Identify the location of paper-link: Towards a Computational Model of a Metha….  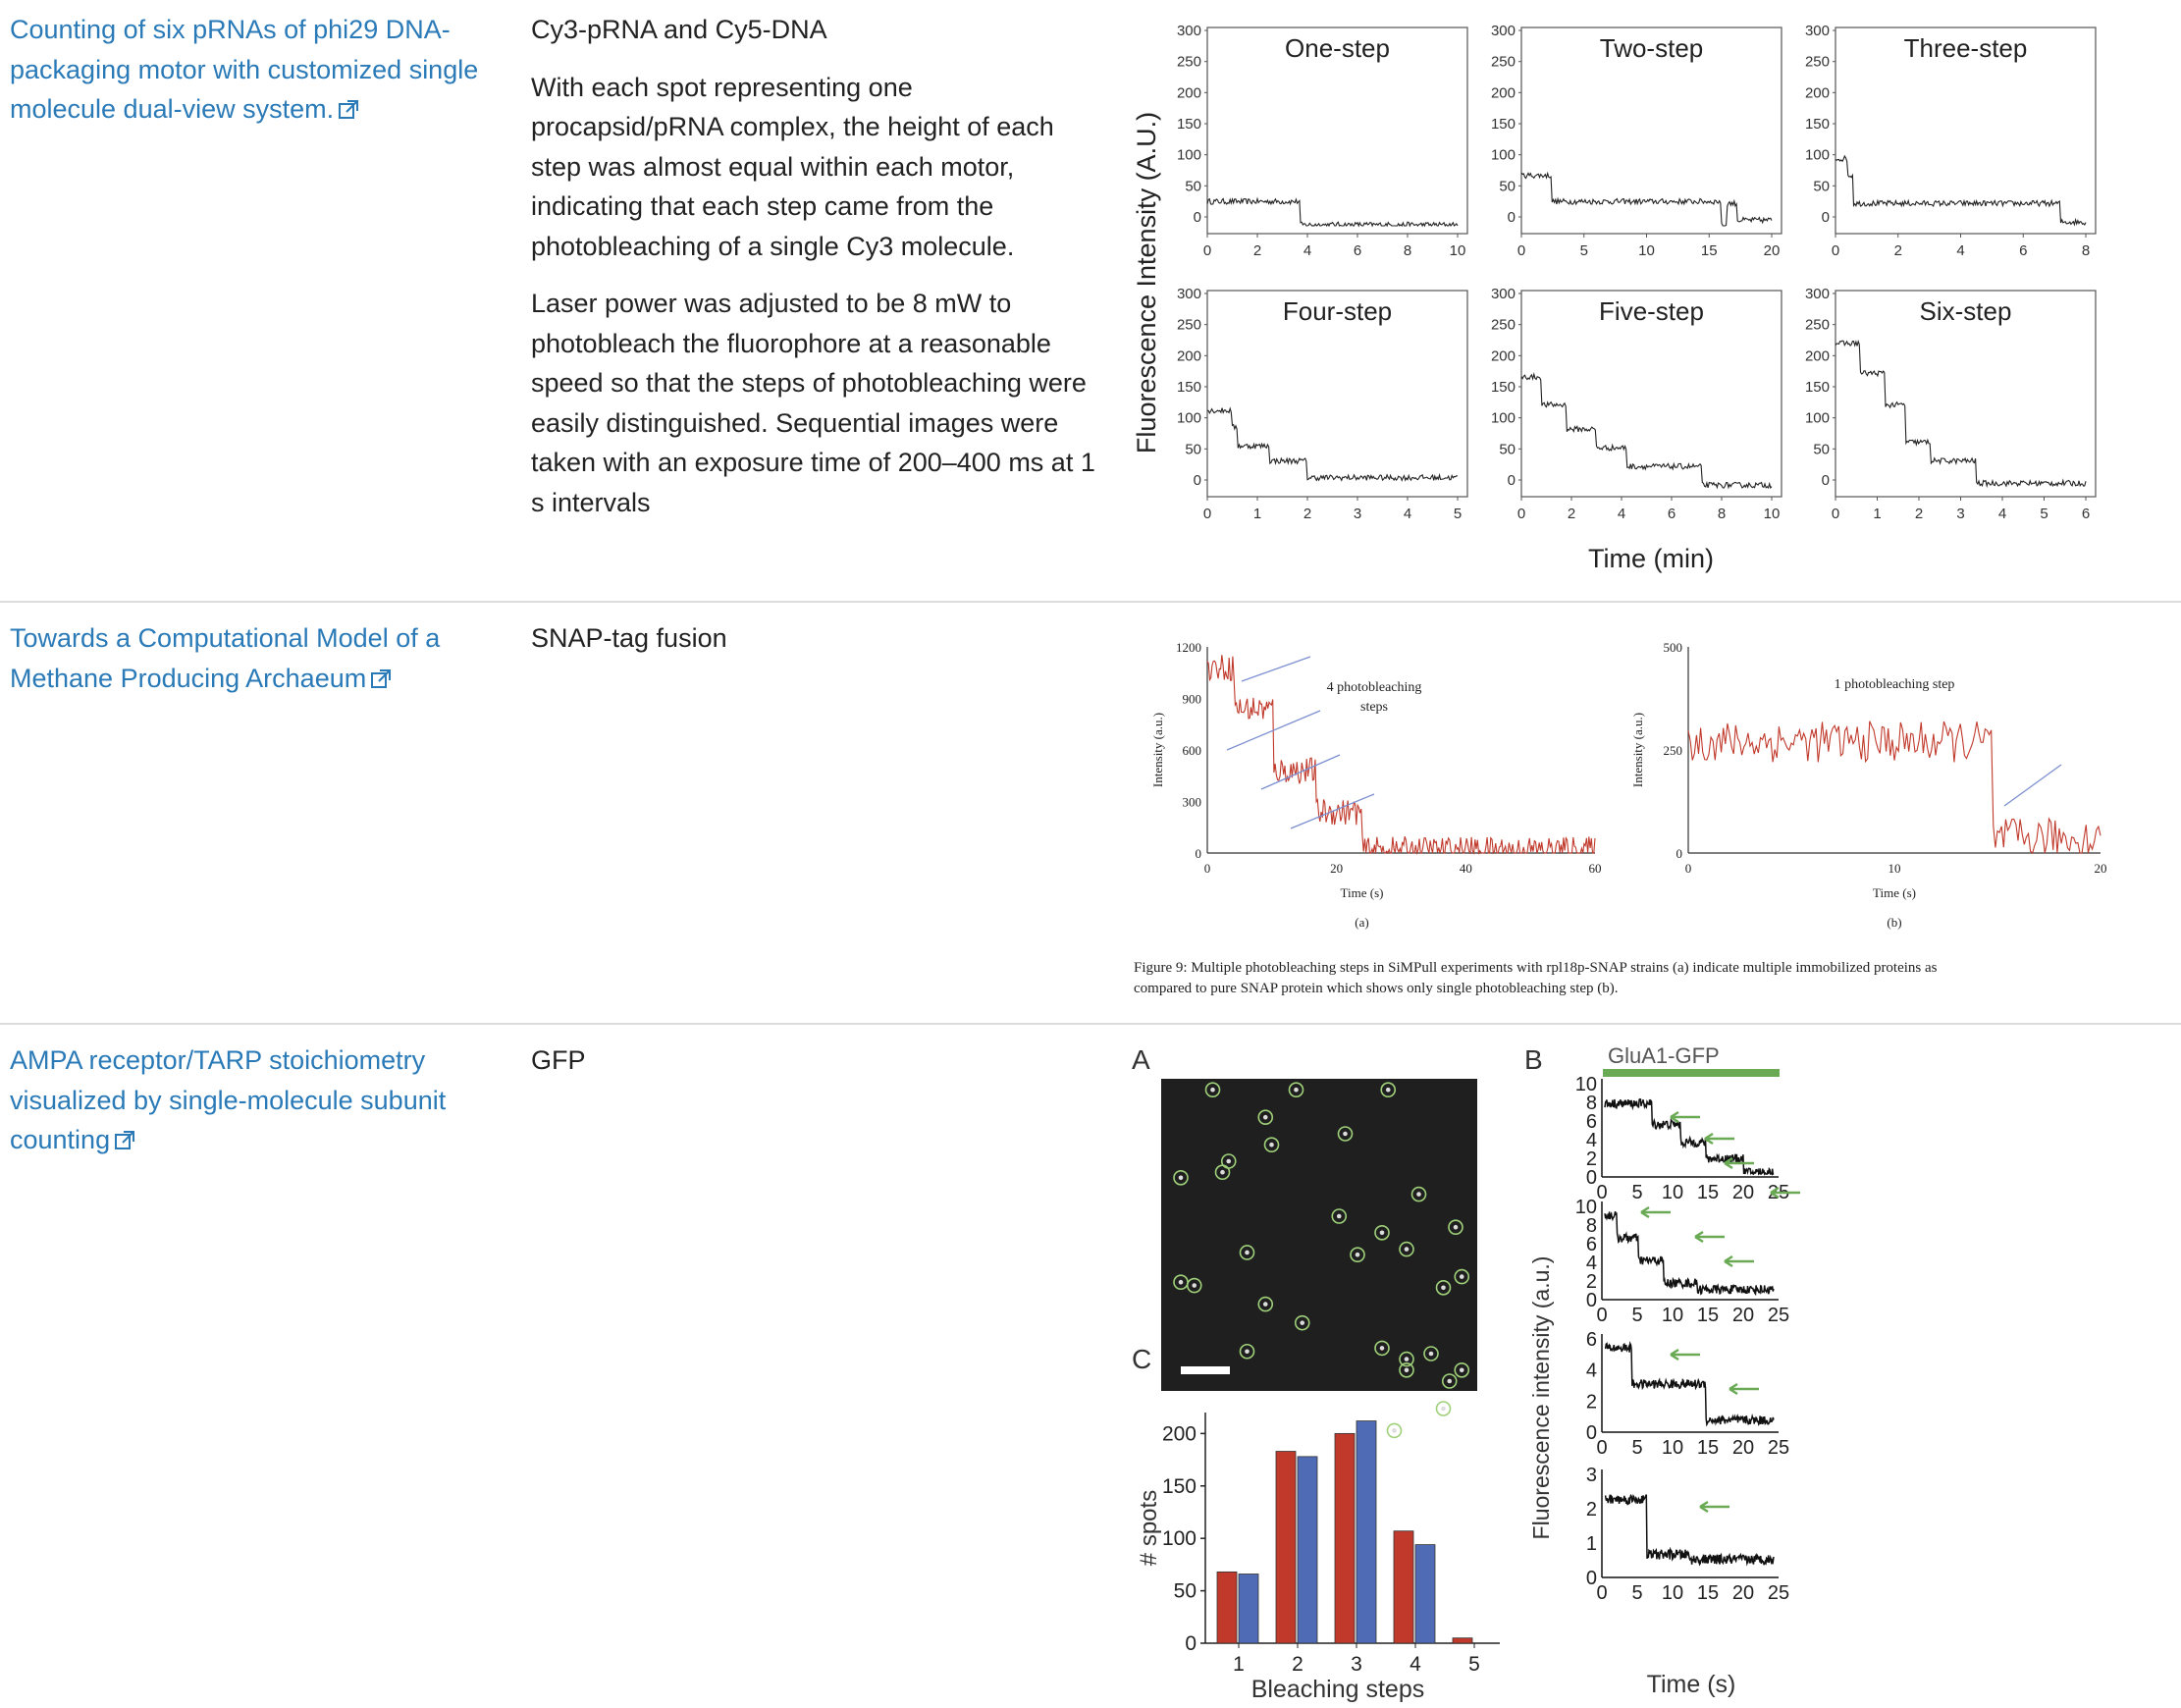
(225, 658).